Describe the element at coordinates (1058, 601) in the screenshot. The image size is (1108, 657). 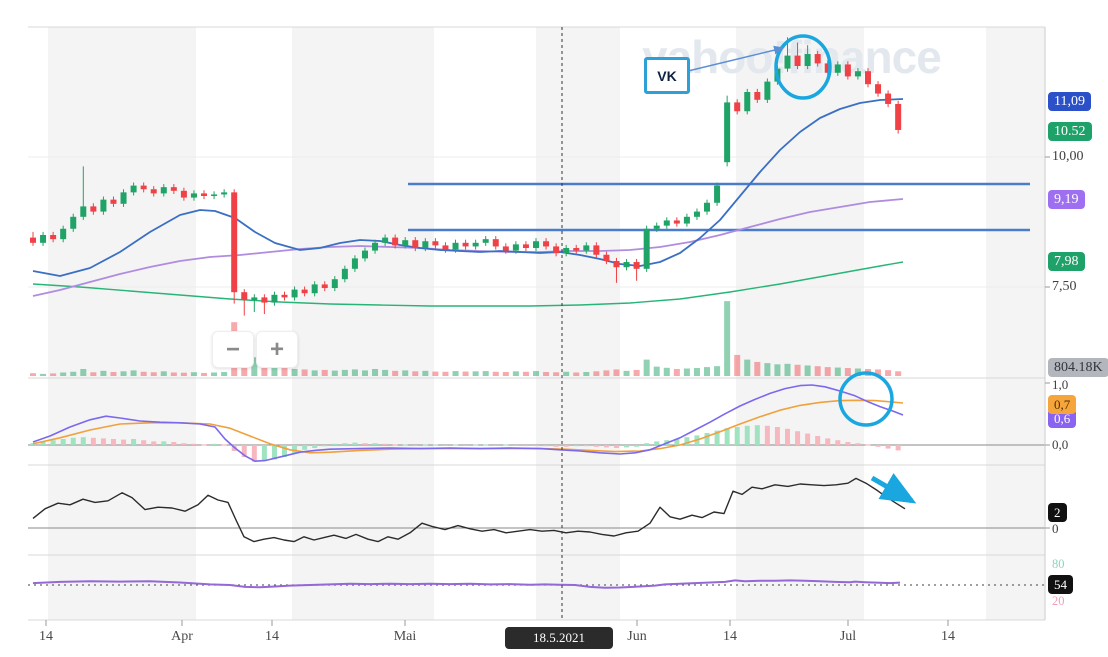
I see `rsi-lower-threshold-label: 20` at that location.